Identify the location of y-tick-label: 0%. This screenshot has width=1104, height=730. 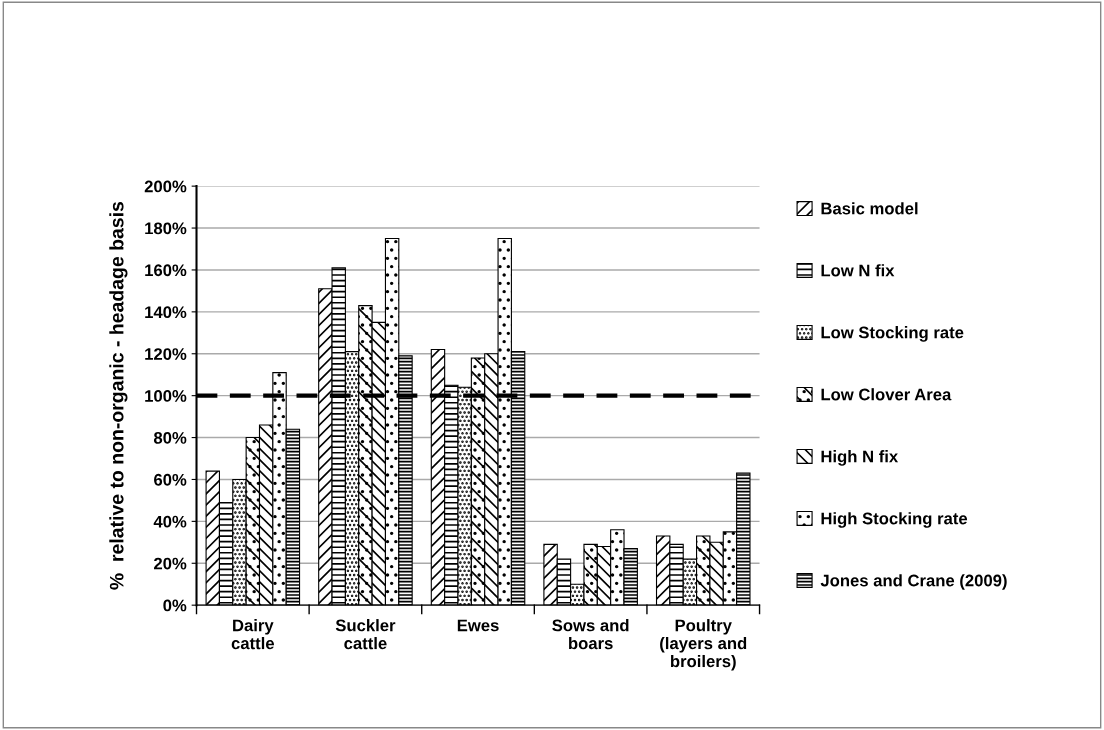
(175, 605).